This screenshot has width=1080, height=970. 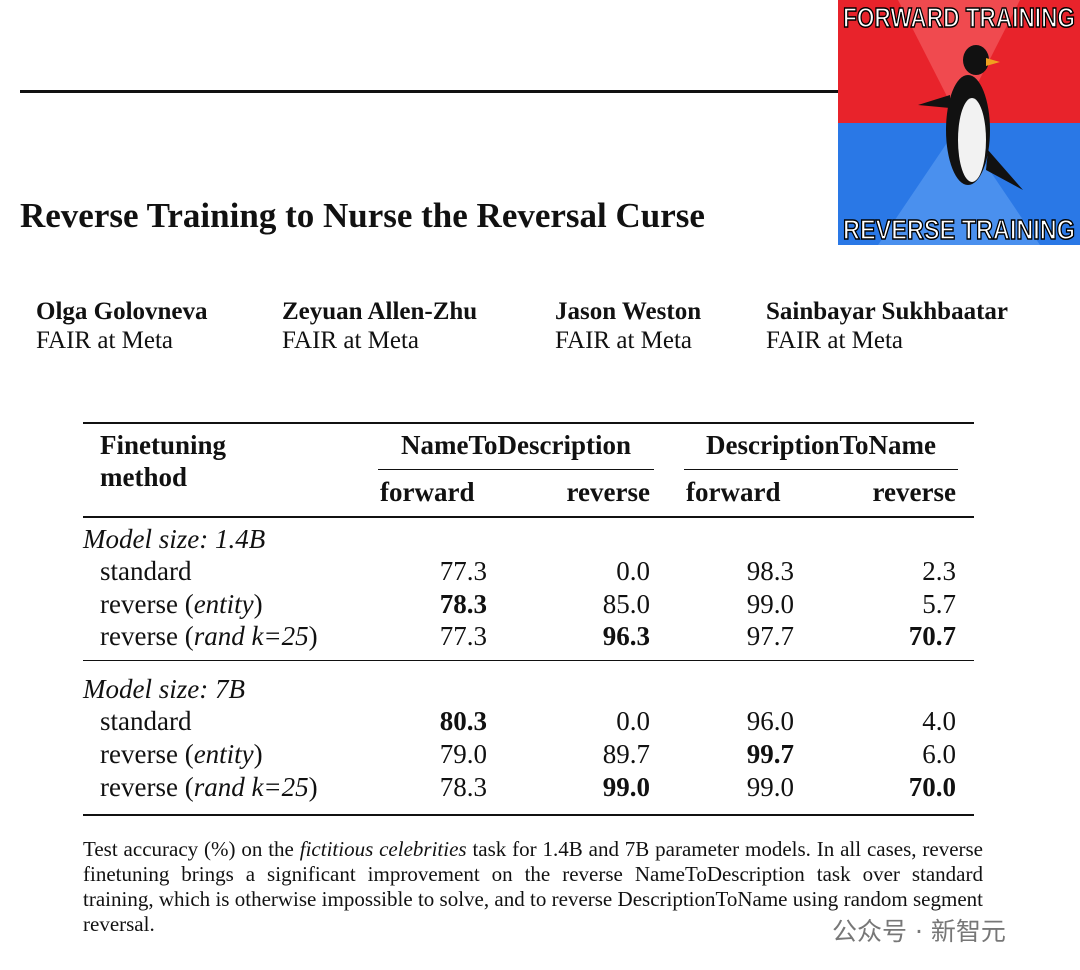 I want to click on value-cell: 80.3, so click(x=463, y=721).